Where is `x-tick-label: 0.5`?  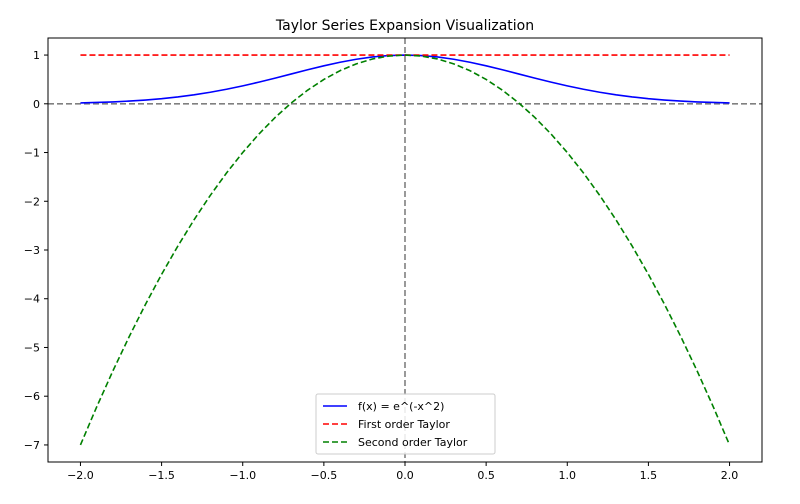 x-tick-label: 0.5 is located at coordinates (486, 475).